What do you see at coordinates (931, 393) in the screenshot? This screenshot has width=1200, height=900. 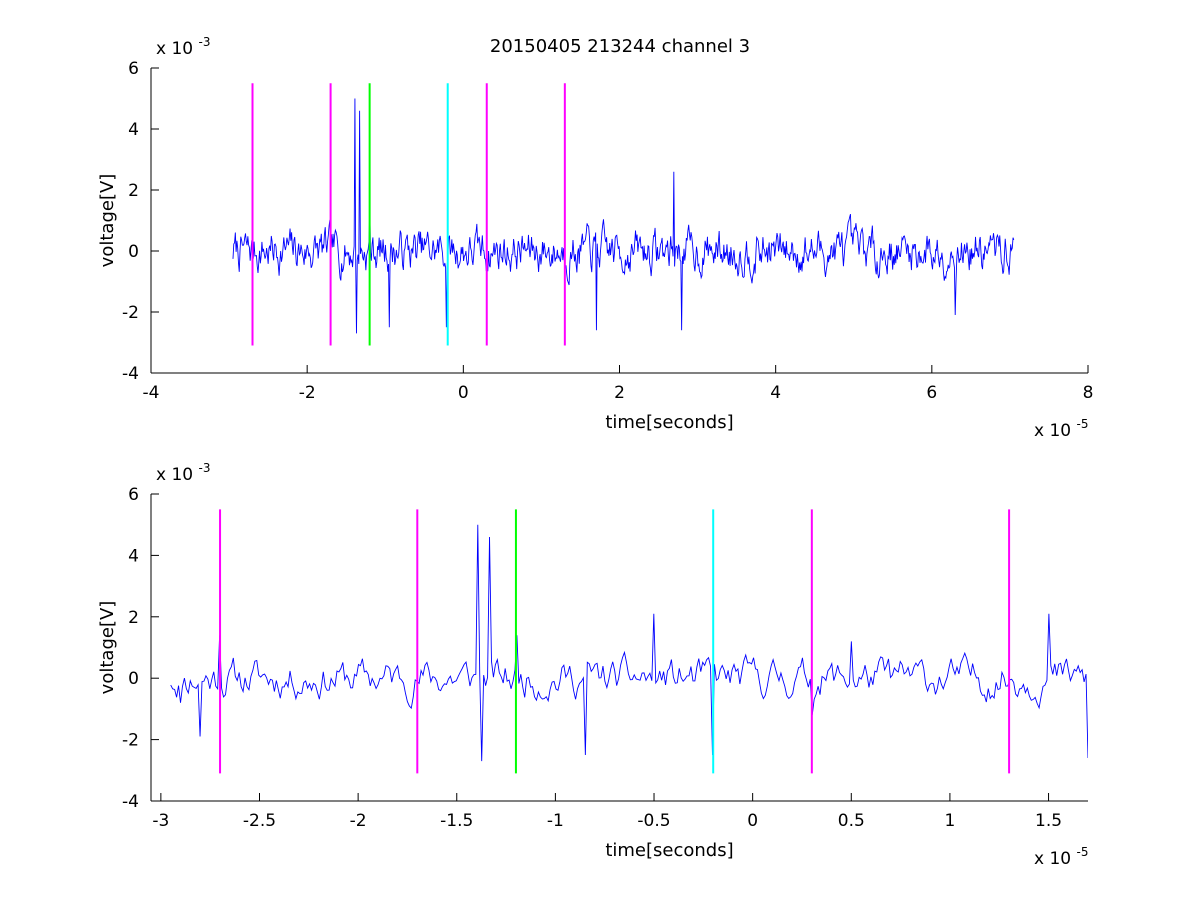 I see `x-tick-label: 6` at bounding box center [931, 393].